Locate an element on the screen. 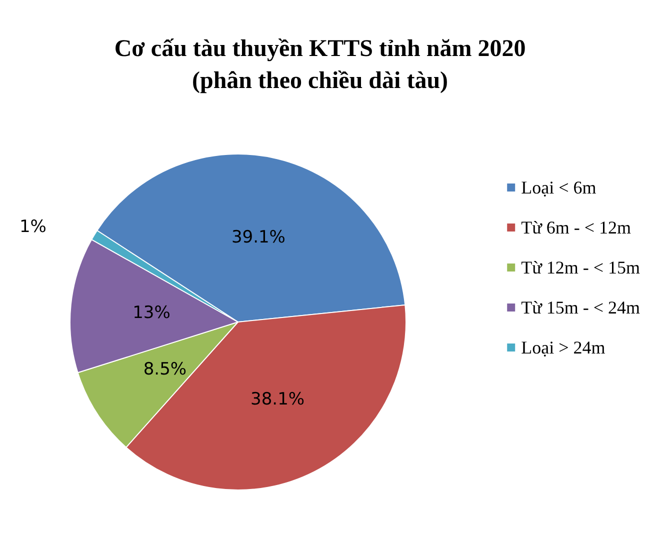 The height and width of the screenshot is (535, 665). legend-label: Từ 12m - < 15m is located at coordinates (580, 268).